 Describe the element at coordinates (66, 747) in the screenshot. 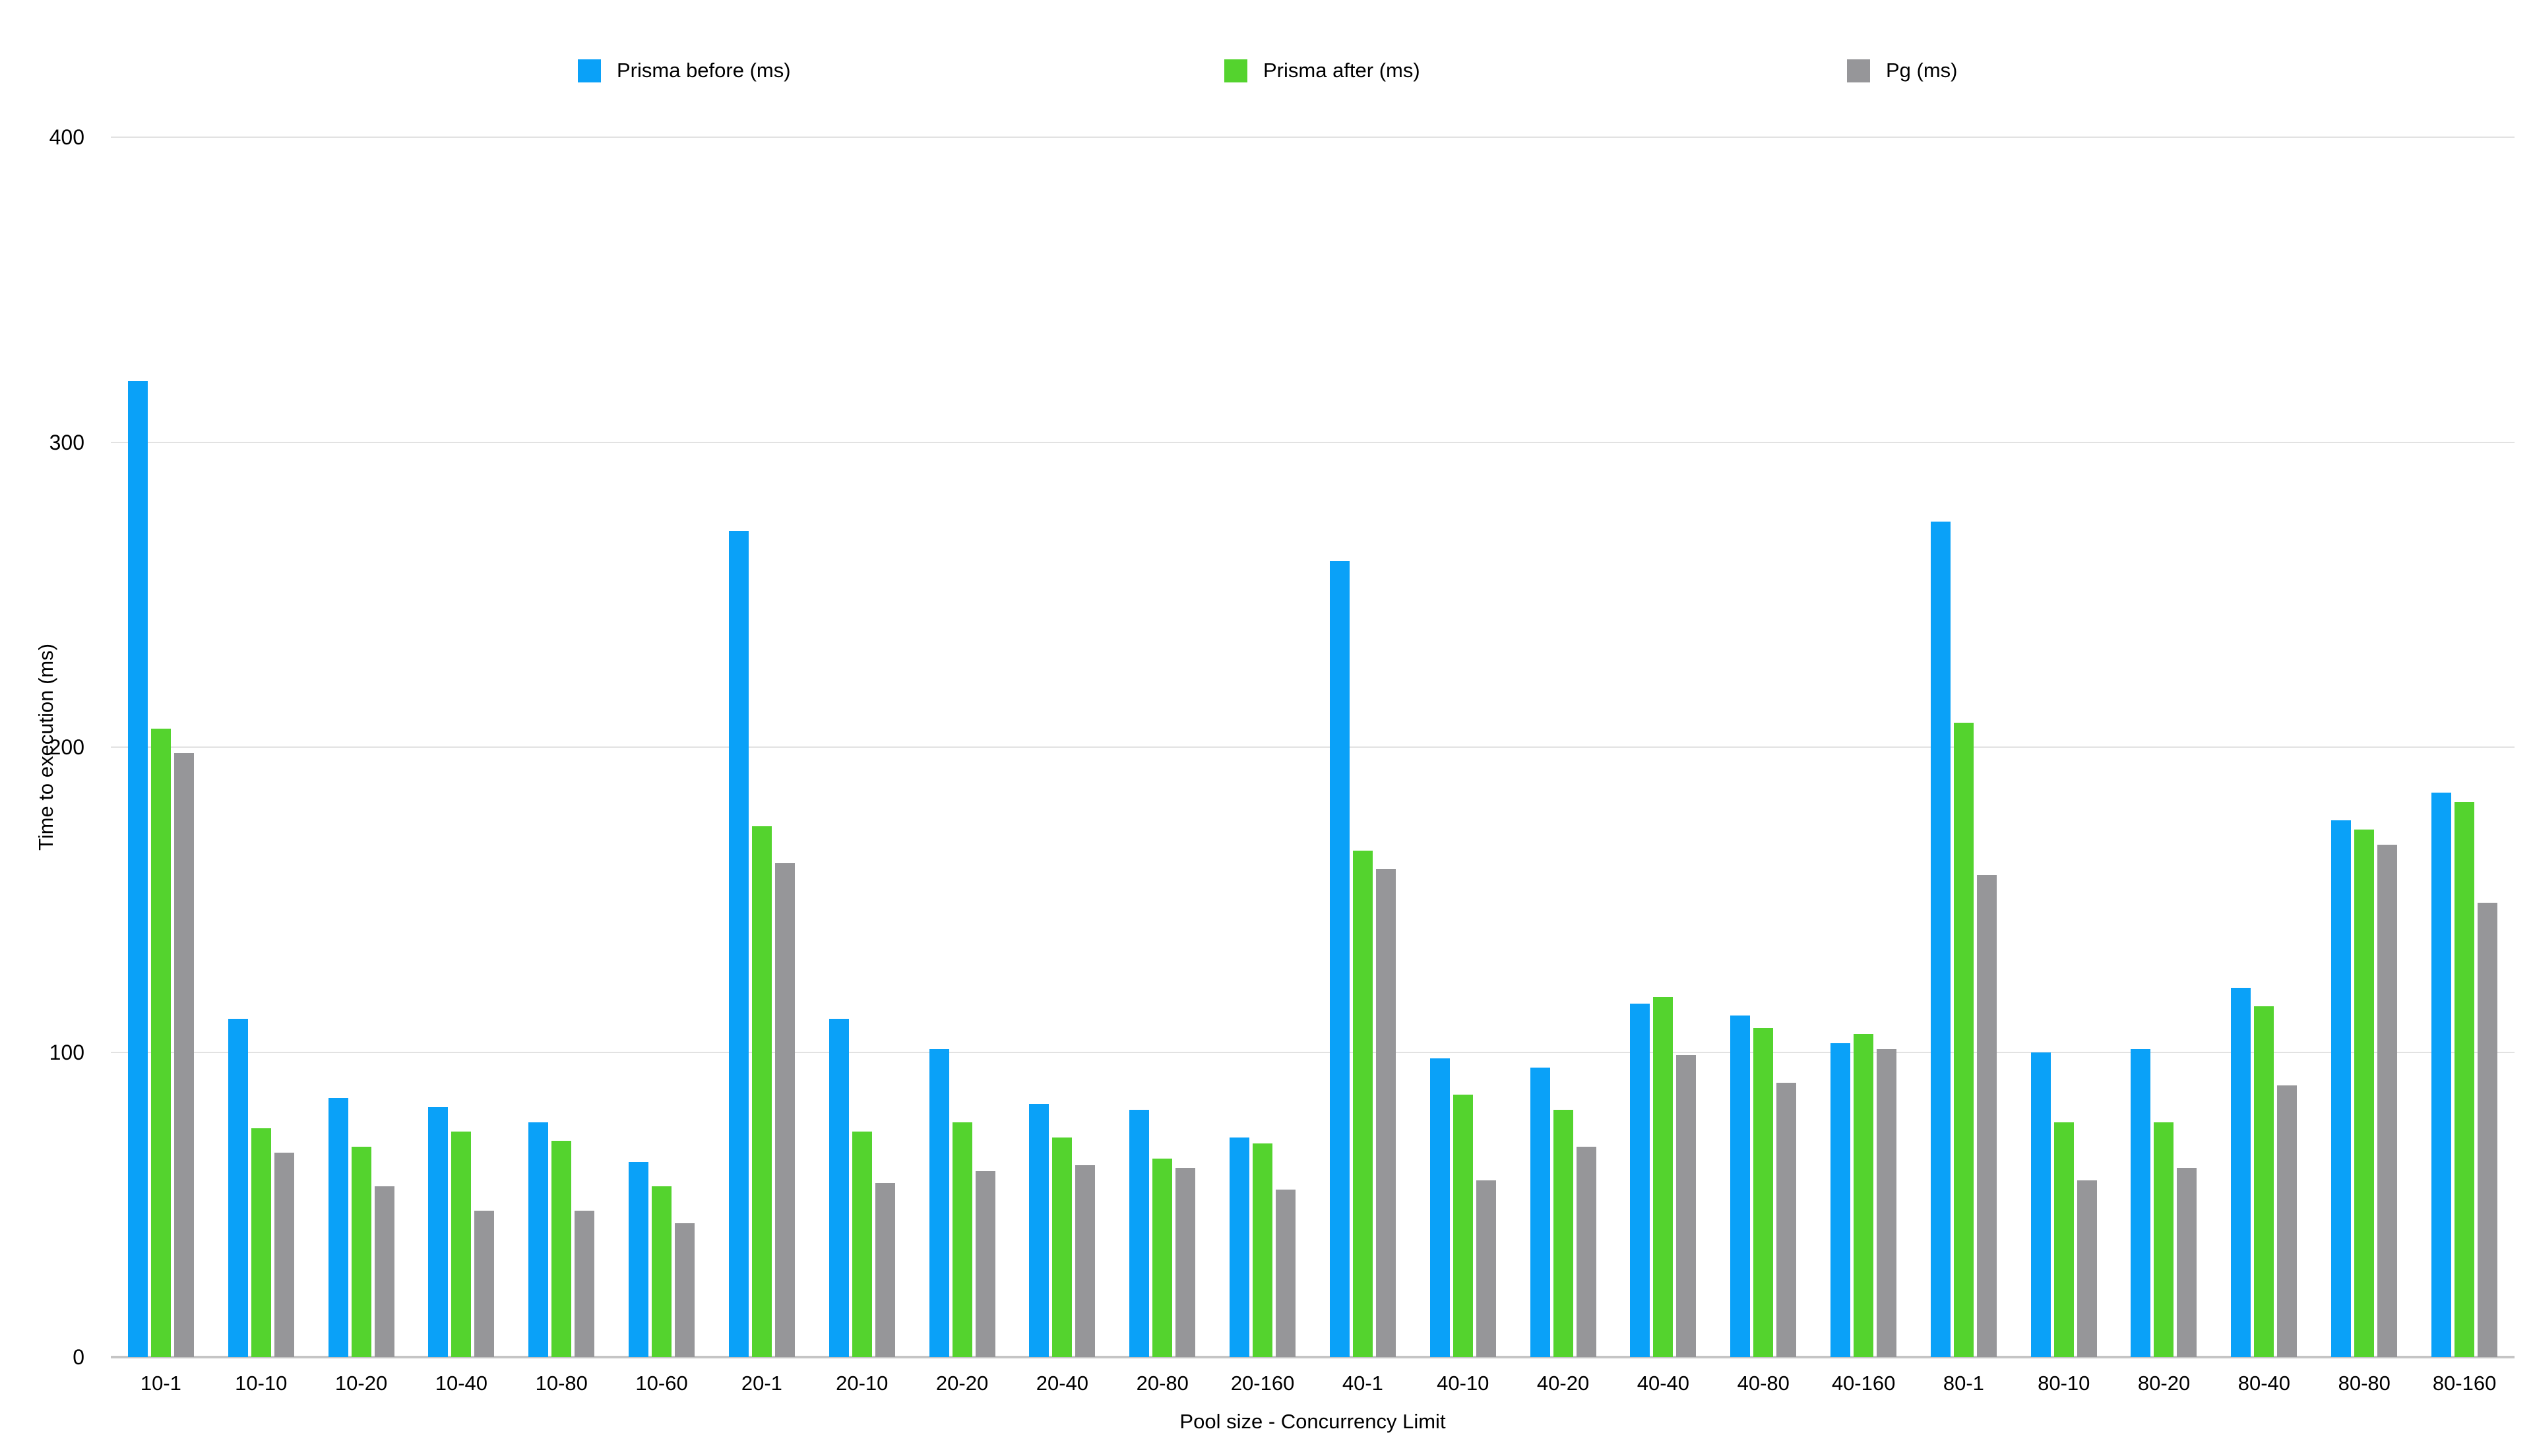

I see `y-tick-label-200: 200` at that location.